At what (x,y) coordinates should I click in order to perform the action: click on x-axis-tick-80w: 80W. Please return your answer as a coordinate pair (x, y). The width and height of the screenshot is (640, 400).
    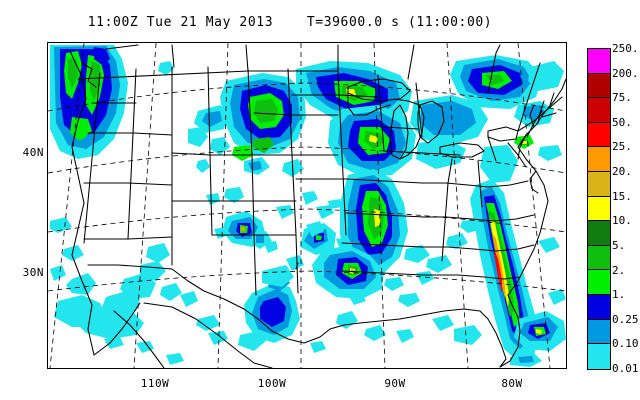
    Looking at the image, I should click on (512, 383).